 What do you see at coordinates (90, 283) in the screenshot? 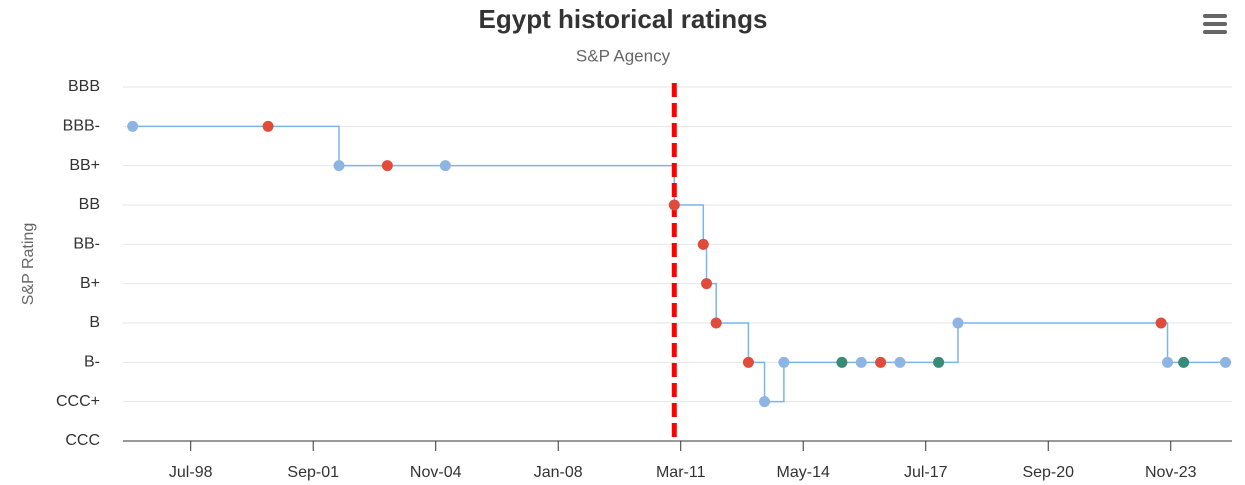
I see `y-tick-label: B+` at bounding box center [90, 283].